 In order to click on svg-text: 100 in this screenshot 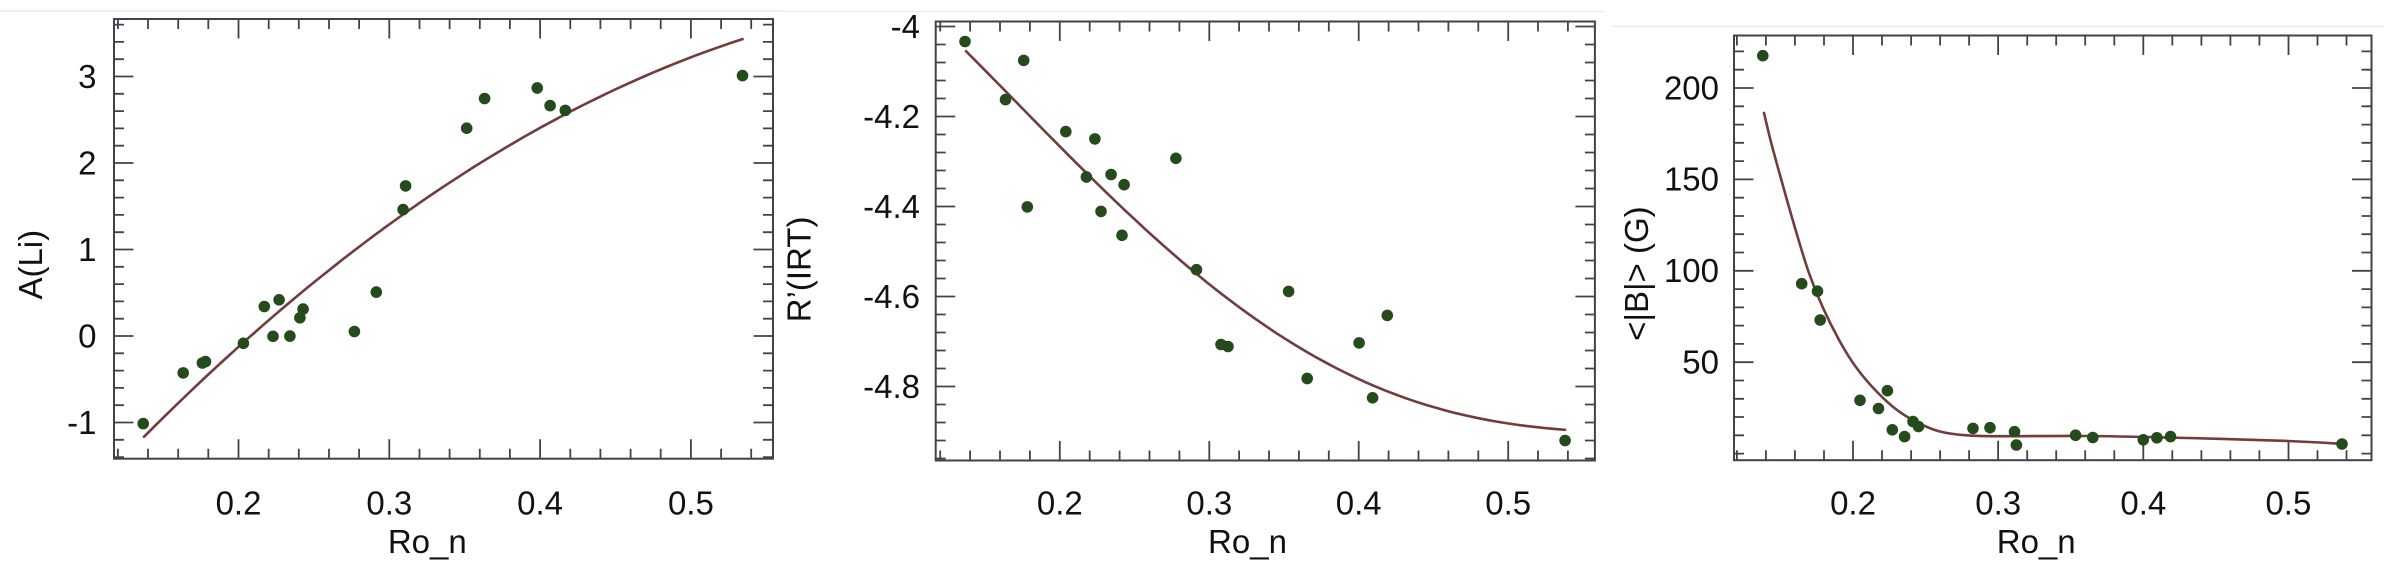, I will do `click(1691, 270)`.